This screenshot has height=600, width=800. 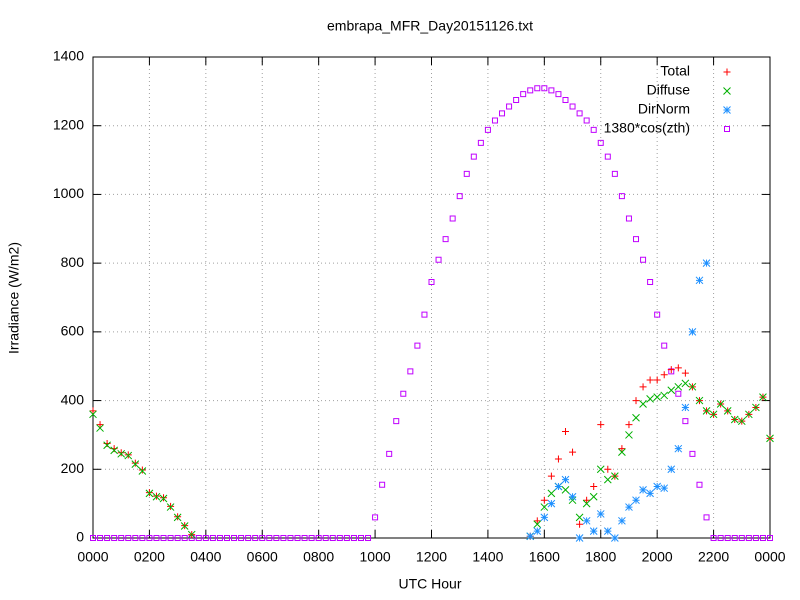 I want to click on x-tick-label: 1000, so click(x=375, y=557).